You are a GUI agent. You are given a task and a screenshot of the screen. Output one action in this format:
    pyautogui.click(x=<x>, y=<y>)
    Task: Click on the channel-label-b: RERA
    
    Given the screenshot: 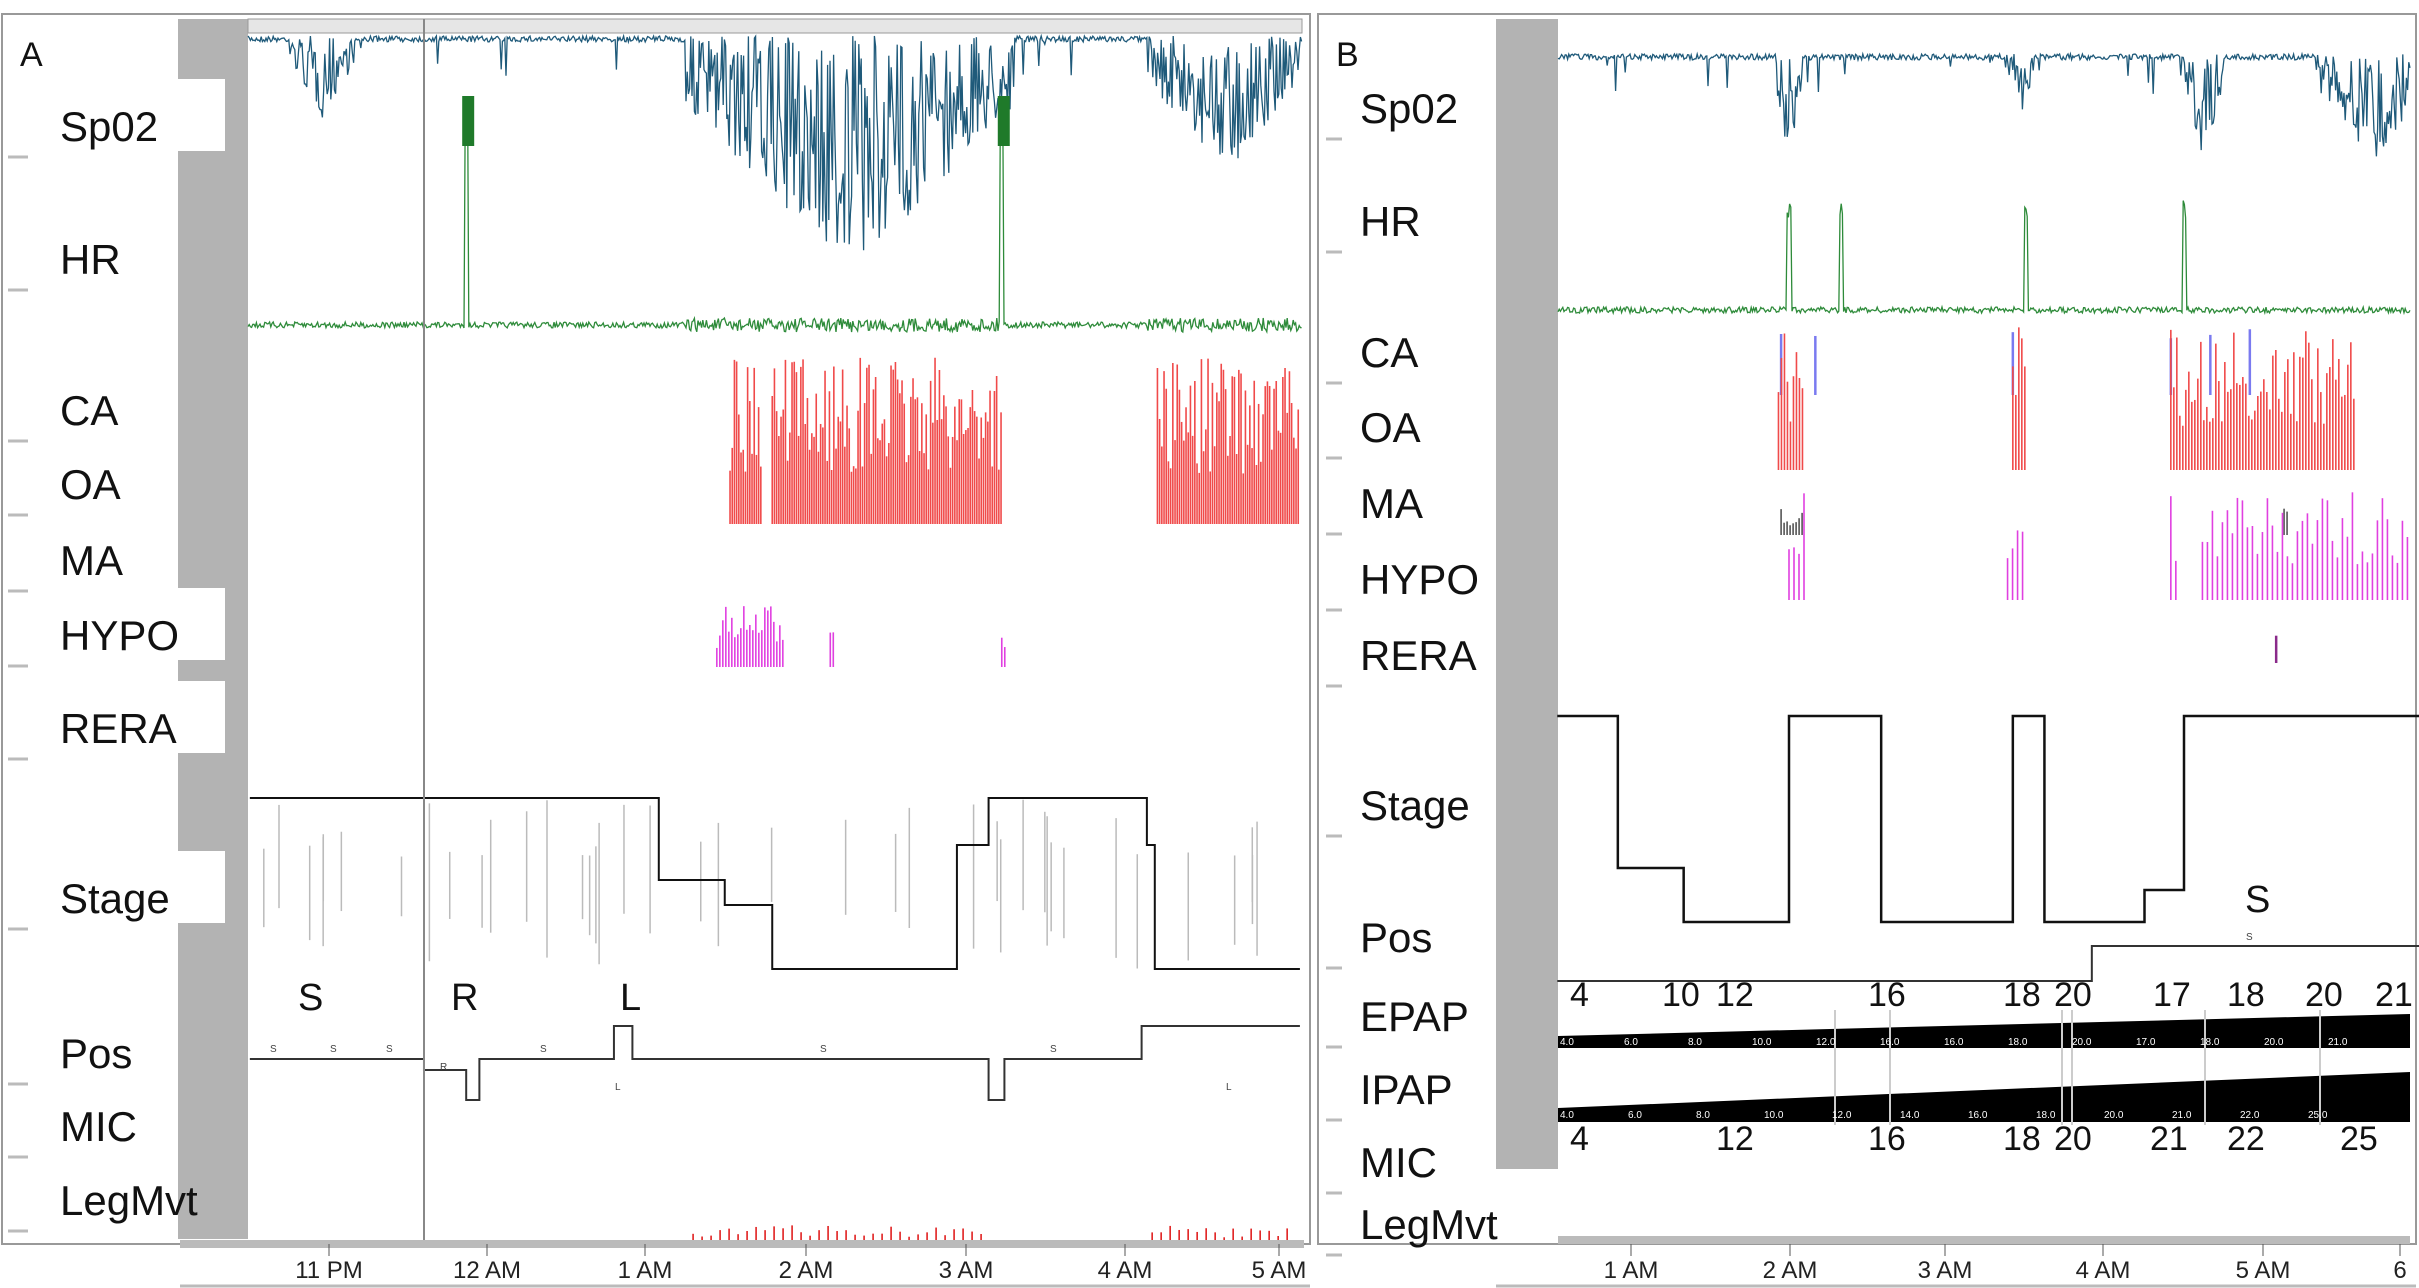 What is the action you would take?
    pyautogui.click(x=1418, y=655)
    